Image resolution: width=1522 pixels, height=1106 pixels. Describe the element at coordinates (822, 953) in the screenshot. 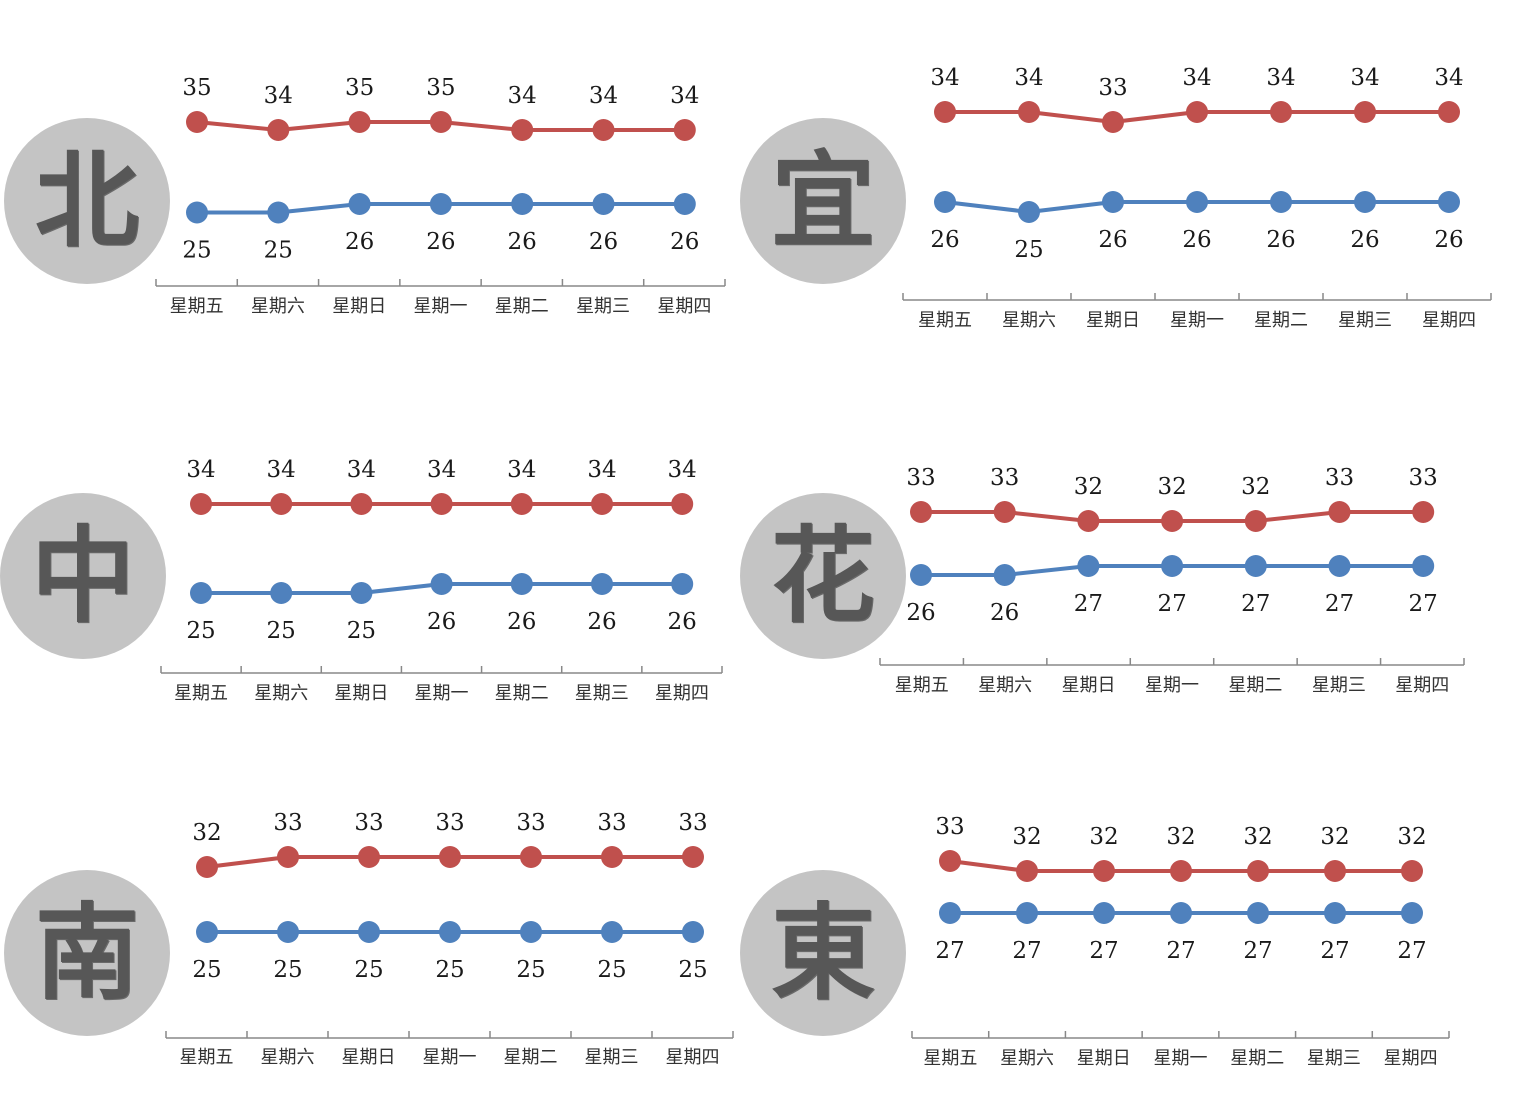

I see `region-label: 東` at that location.